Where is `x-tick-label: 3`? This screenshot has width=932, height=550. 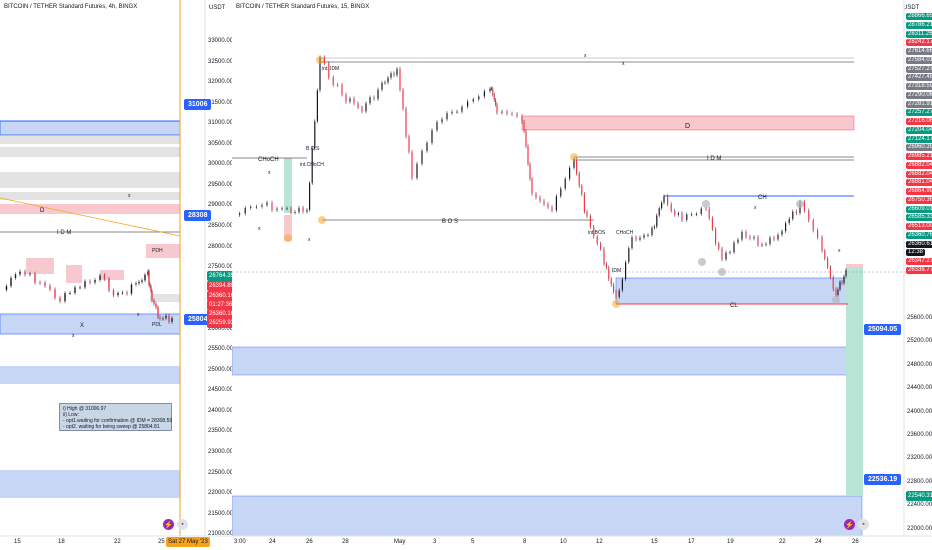 x-tick-label: 3 is located at coordinates (435, 542).